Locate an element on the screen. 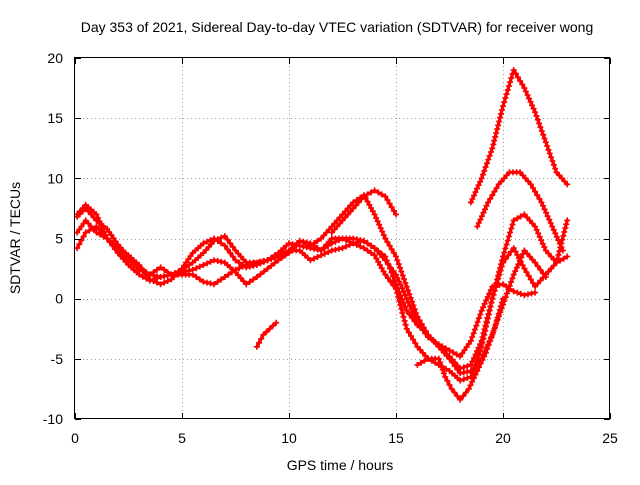 This screenshot has width=640, height=485. x-axis-label: GPS time / hours is located at coordinates (340, 465).